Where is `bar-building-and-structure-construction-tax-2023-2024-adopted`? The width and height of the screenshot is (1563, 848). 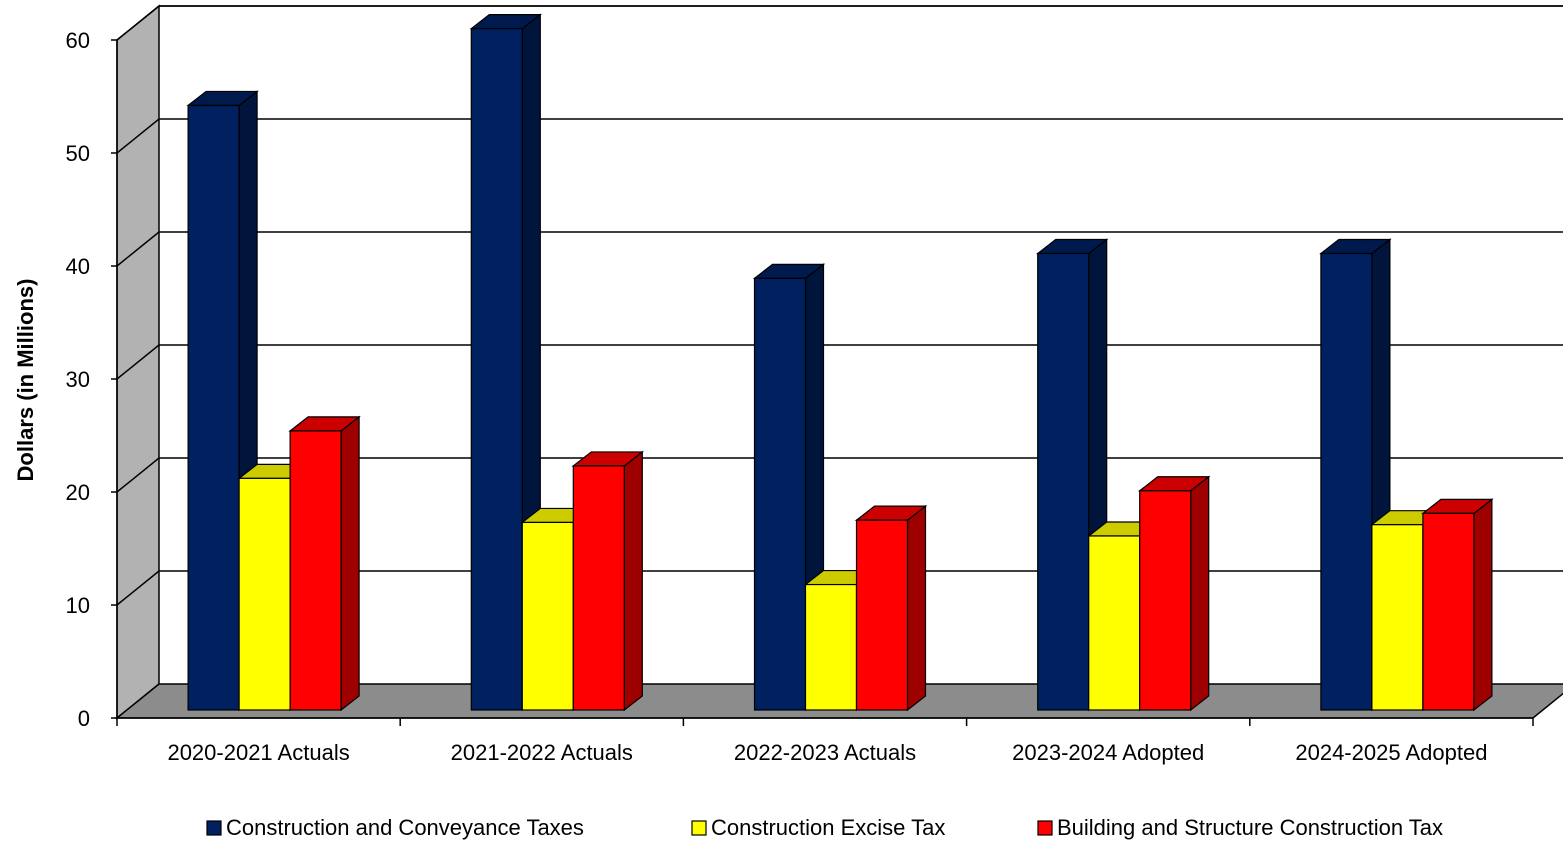
bar-building-and-structure-construction-tax-2023-2024-adopted is located at coordinates (1174, 593).